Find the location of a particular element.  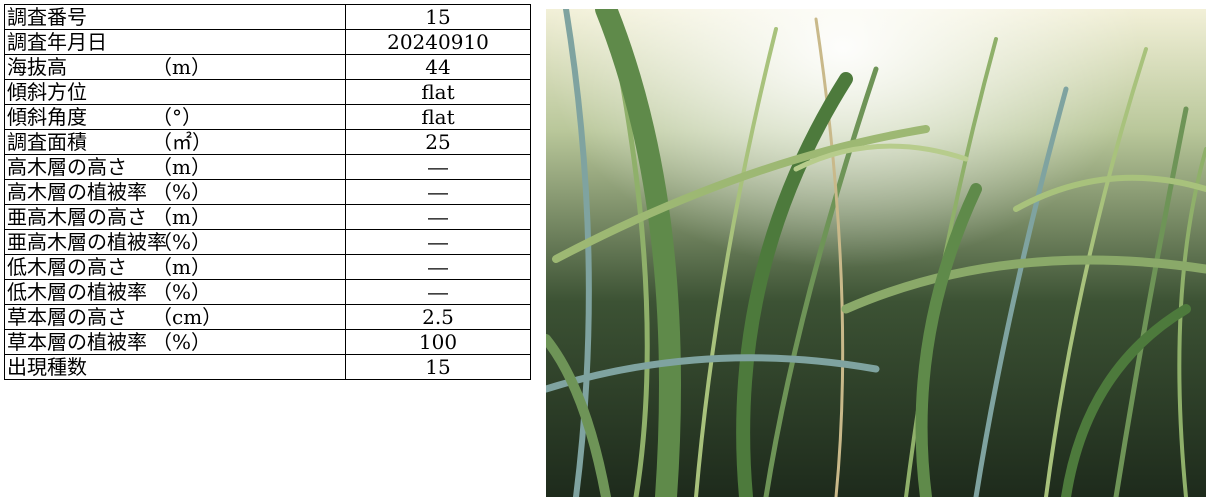

row-label-cell: 亜高木層の高さ （m） is located at coordinates (175, 217).